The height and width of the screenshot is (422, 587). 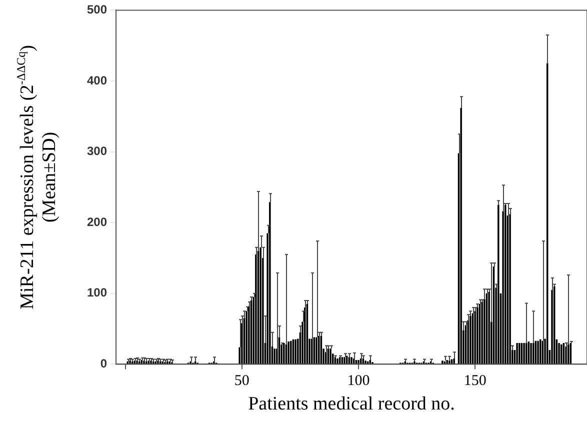 What do you see at coordinates (37, 177) in the screenshot?
I see `text: MiR-211 expression levels (2-ΔΔCq) (Mean±SD)` at bounding box center [37, 177].